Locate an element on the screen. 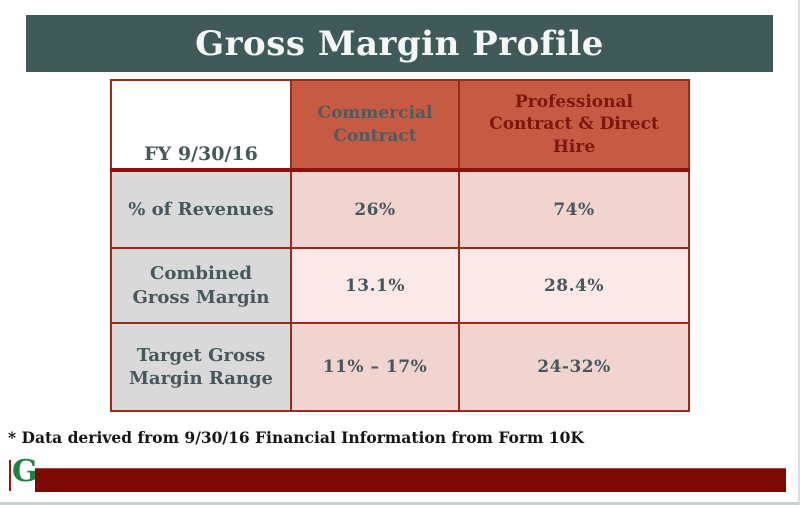  row-label: Combined Gross Margin is located at coordinates (201, 285).